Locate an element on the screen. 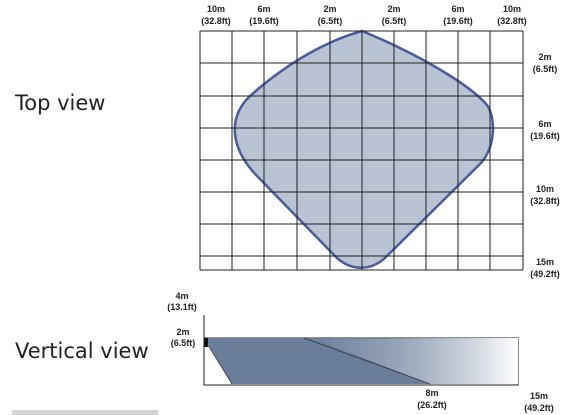 The width and height of the screenshot is (570, 415). right-tick-sublabel: (32.8ft) is located at coordinates (545, 201).